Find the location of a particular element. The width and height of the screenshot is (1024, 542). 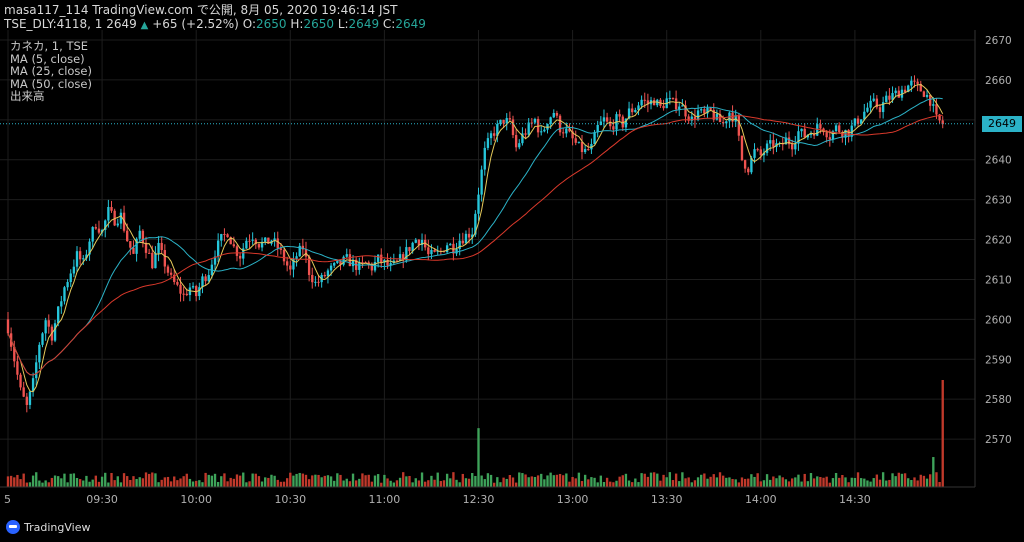

time-tick-label: 12:30 is located at coordinates (479, 499).